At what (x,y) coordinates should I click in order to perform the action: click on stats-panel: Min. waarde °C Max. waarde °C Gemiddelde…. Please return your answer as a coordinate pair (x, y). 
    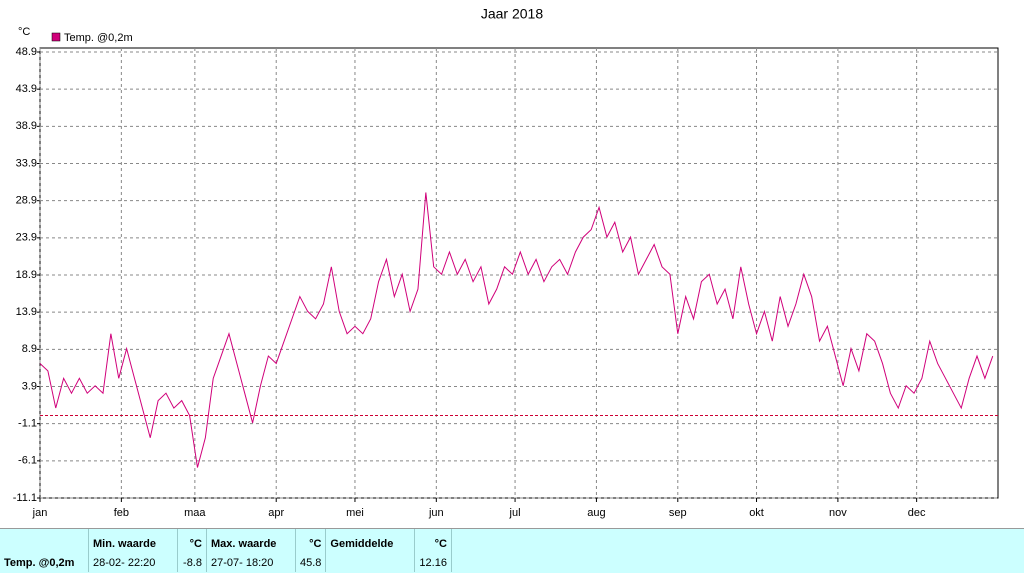
    Looking at the image, I should click on (512, 550).